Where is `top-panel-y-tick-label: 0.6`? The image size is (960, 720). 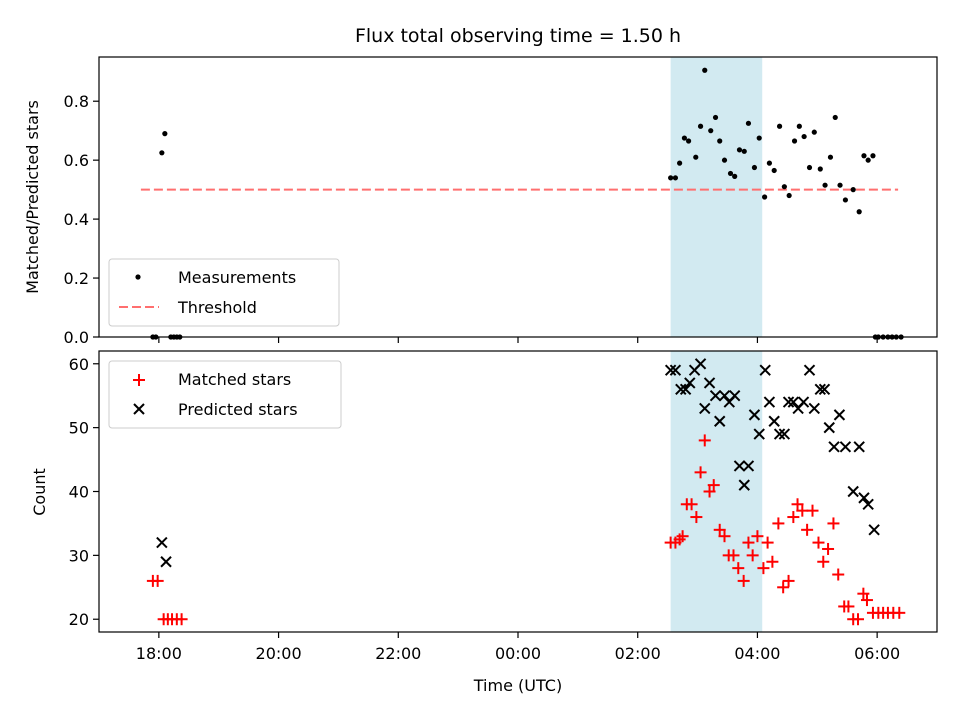
top-panel-y-tick-label: 0.6 is located at coordinates (76, 160).